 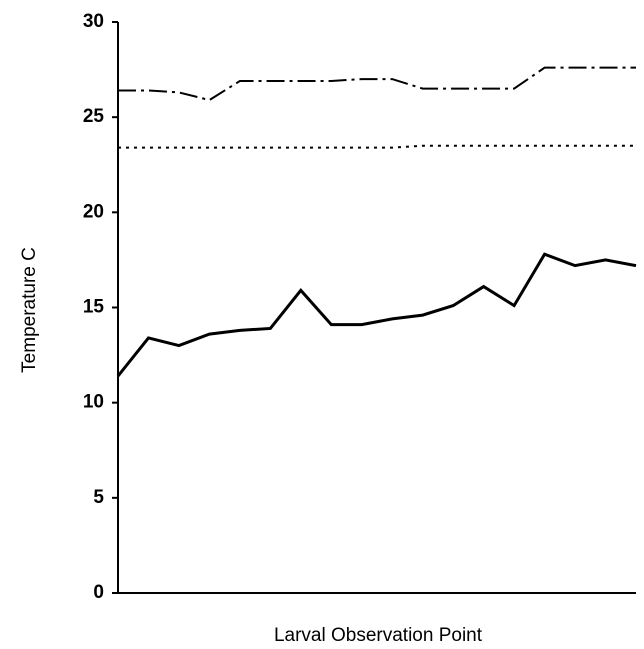 I want to click on y-tick-label: 25, so click(x=94, y=116).